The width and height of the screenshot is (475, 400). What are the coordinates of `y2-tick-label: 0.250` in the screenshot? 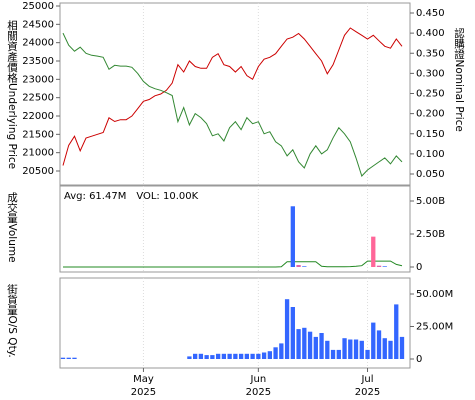 It's located at (430, 94).